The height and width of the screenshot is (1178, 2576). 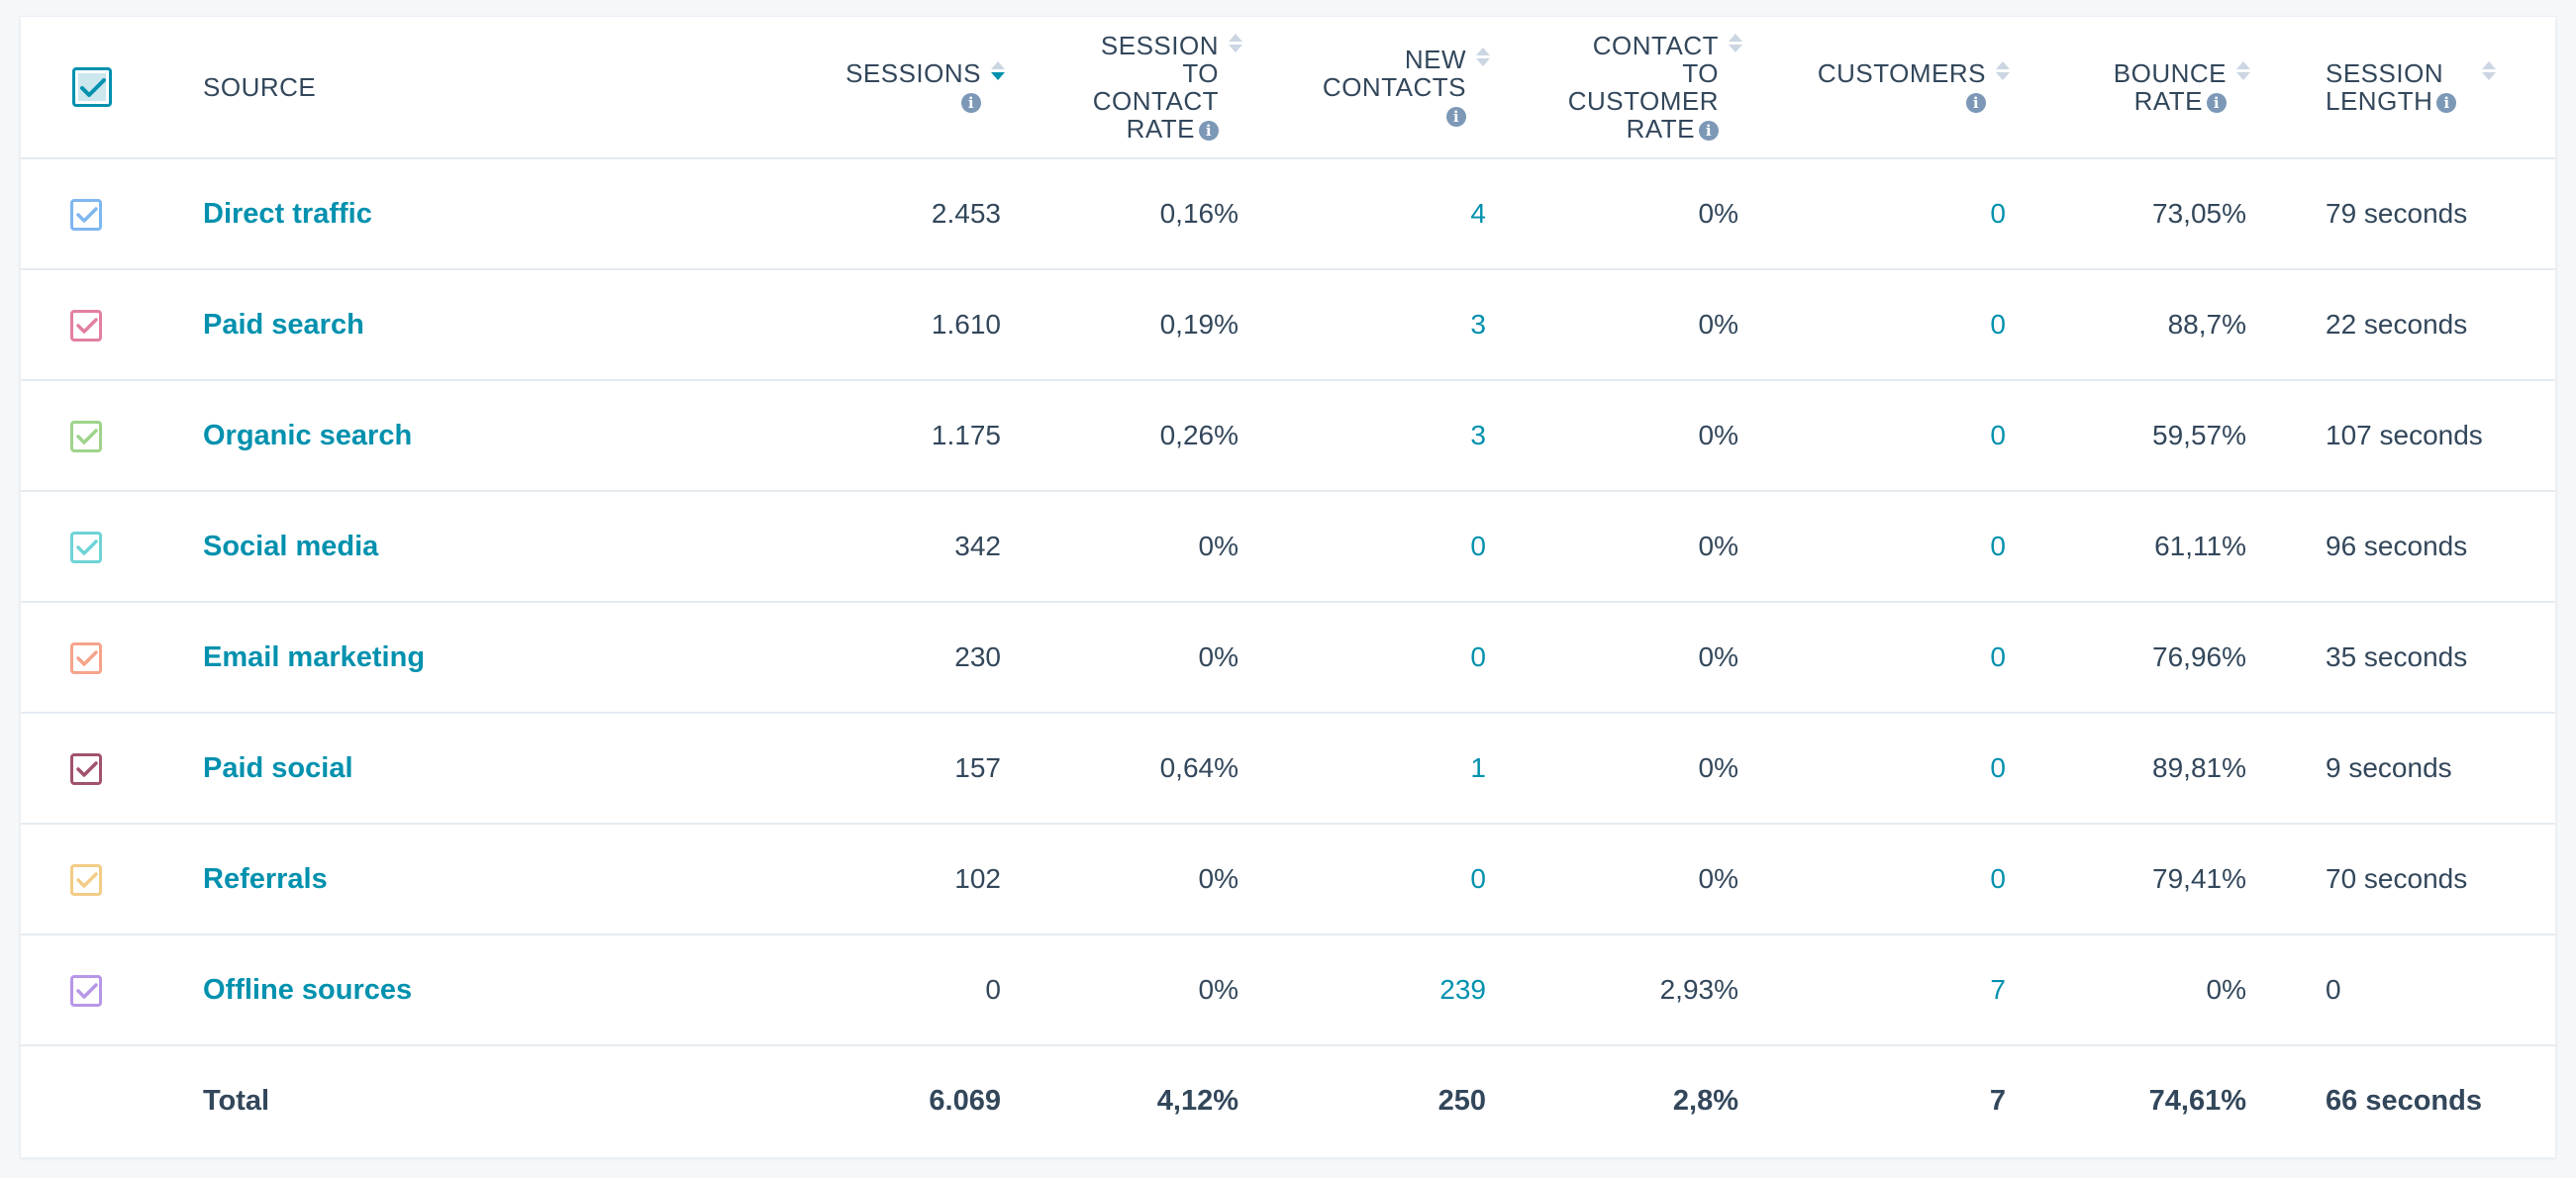 What do you see at coordinates (1372, 214) in the screenshot?
I see `row-new-contacts-cell: 4` at bounding box center [1372, 214].